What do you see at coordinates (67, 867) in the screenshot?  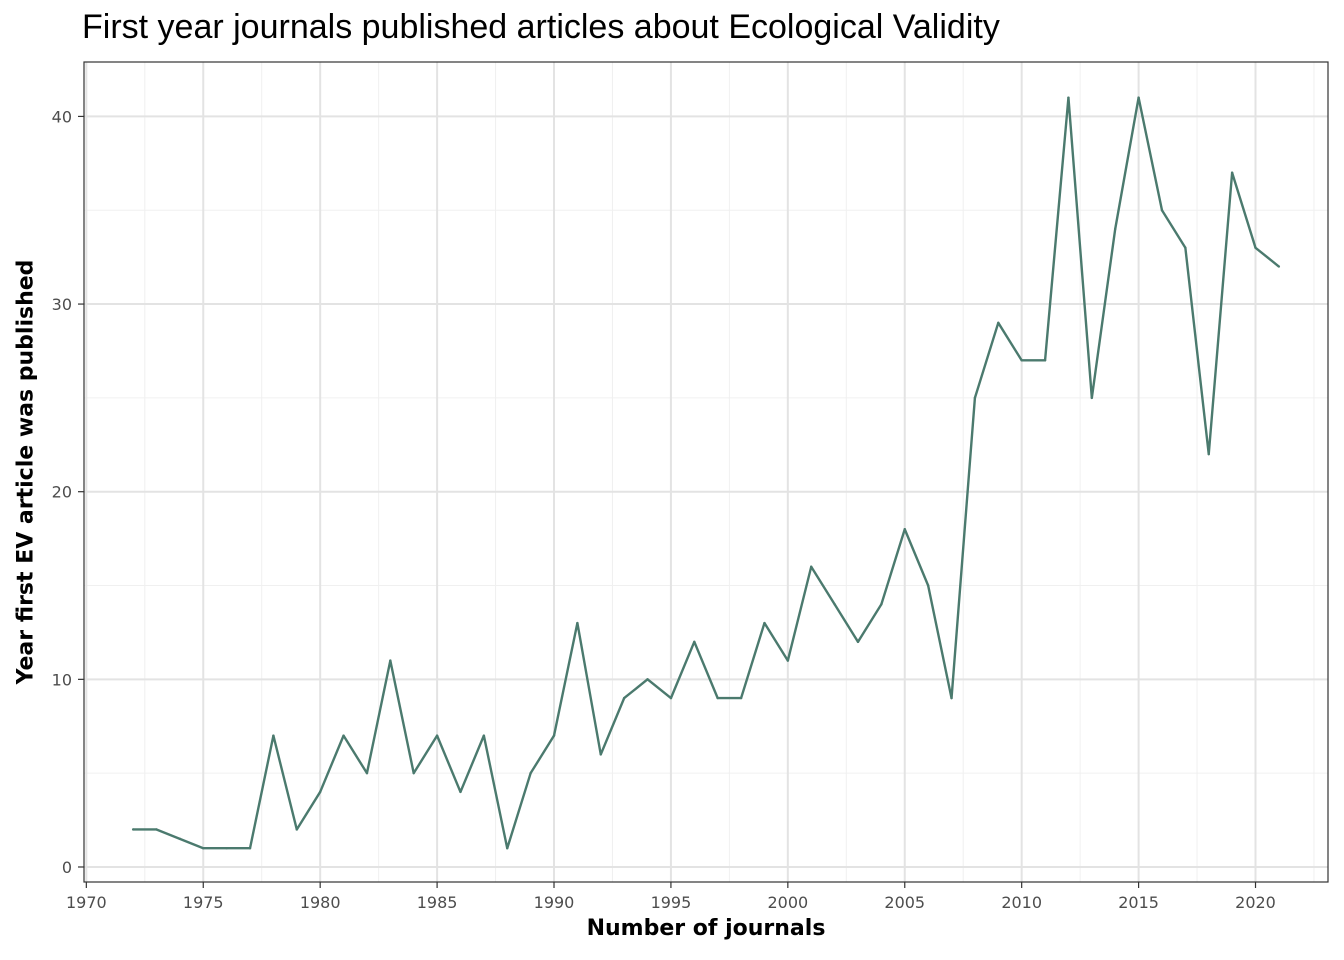 I see `y-tick-label: 0` at bounding box center [67, 867].